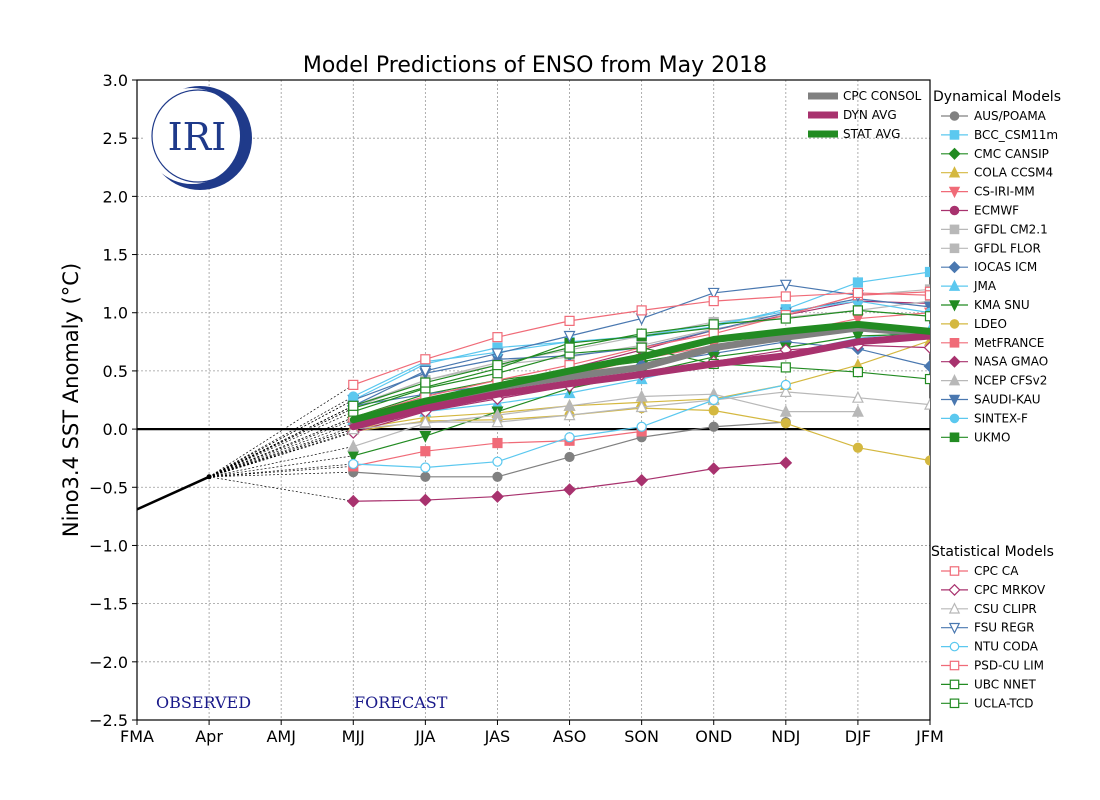 The width and height of the screenshot is (1100, 800). Describe the element at coordinates (209, 736) in the screenshot. I see `x-tick-label: Apr` at that location.